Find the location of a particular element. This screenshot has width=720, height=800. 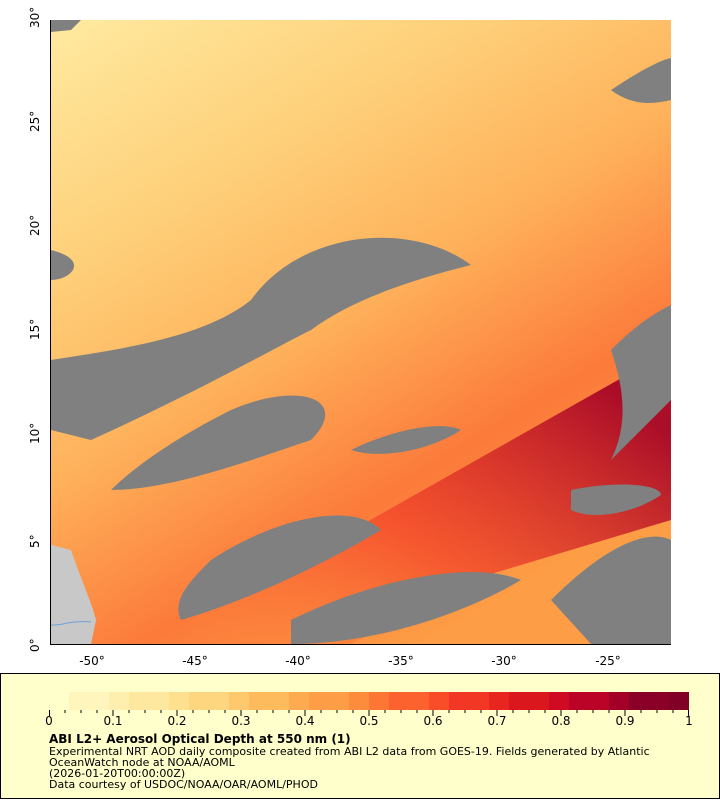

colorbar-label: 0.1 is located at coordinates (113, 721).